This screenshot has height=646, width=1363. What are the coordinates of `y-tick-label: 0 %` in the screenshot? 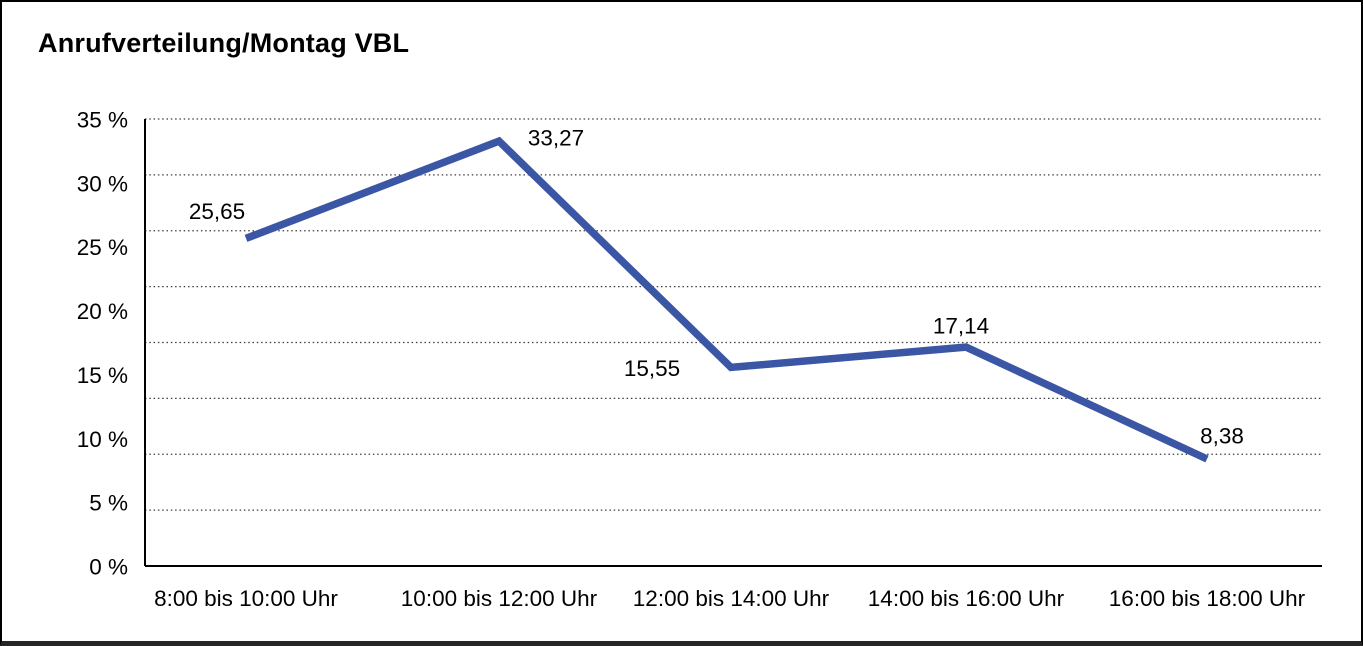 It's located at (108, 567).